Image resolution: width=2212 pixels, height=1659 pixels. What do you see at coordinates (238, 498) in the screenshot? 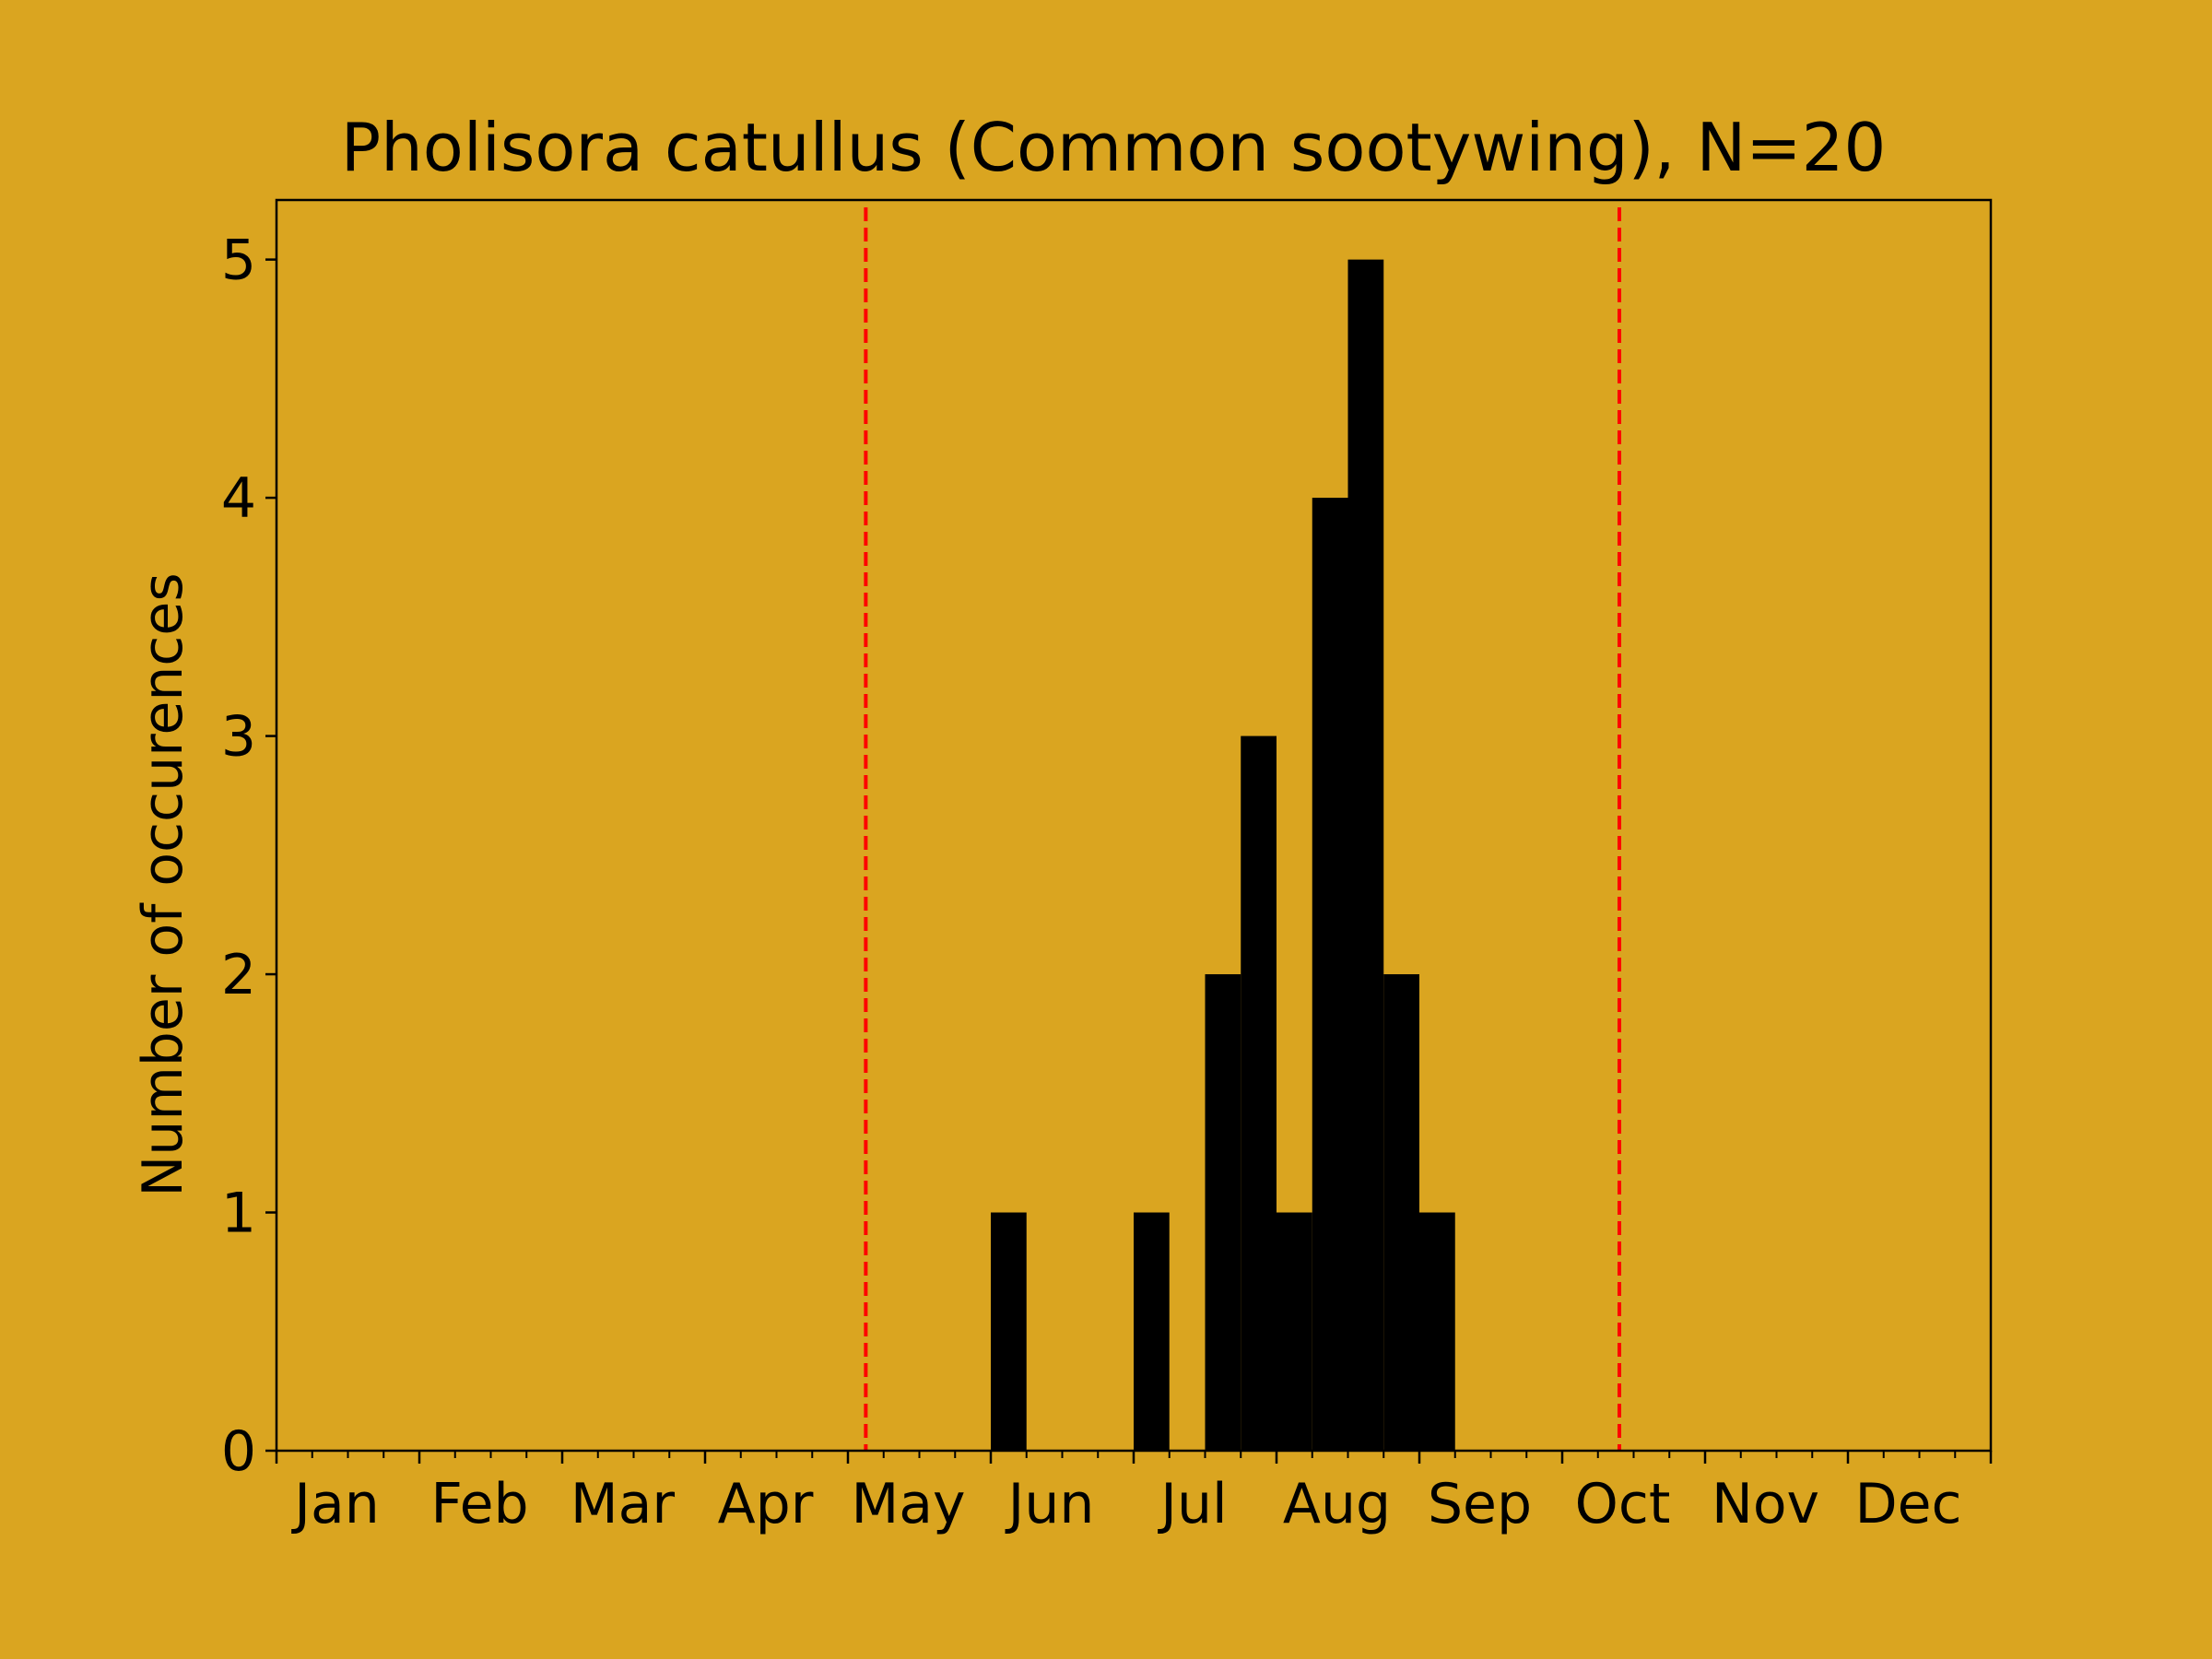
I see `y-tick-label: 4` at bounding box center [238, 498].